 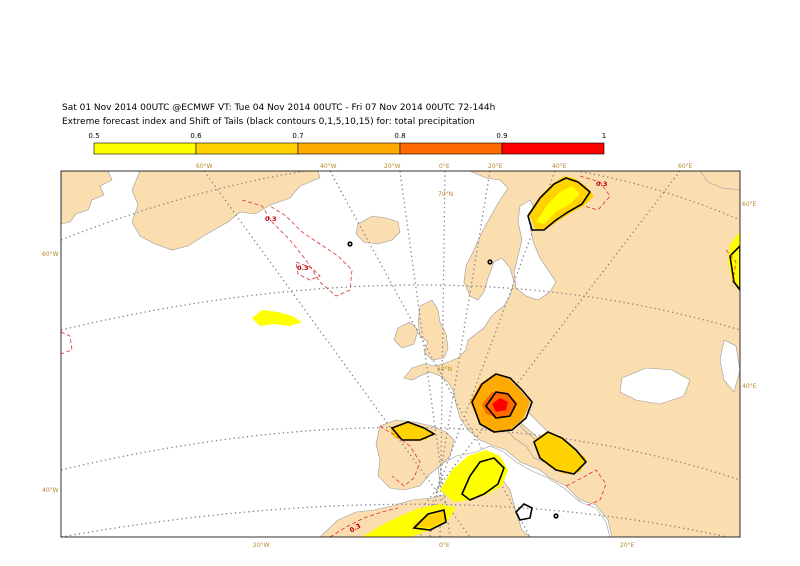 I want to click on legend-tick-label: 1, so click(x=604, y=136).